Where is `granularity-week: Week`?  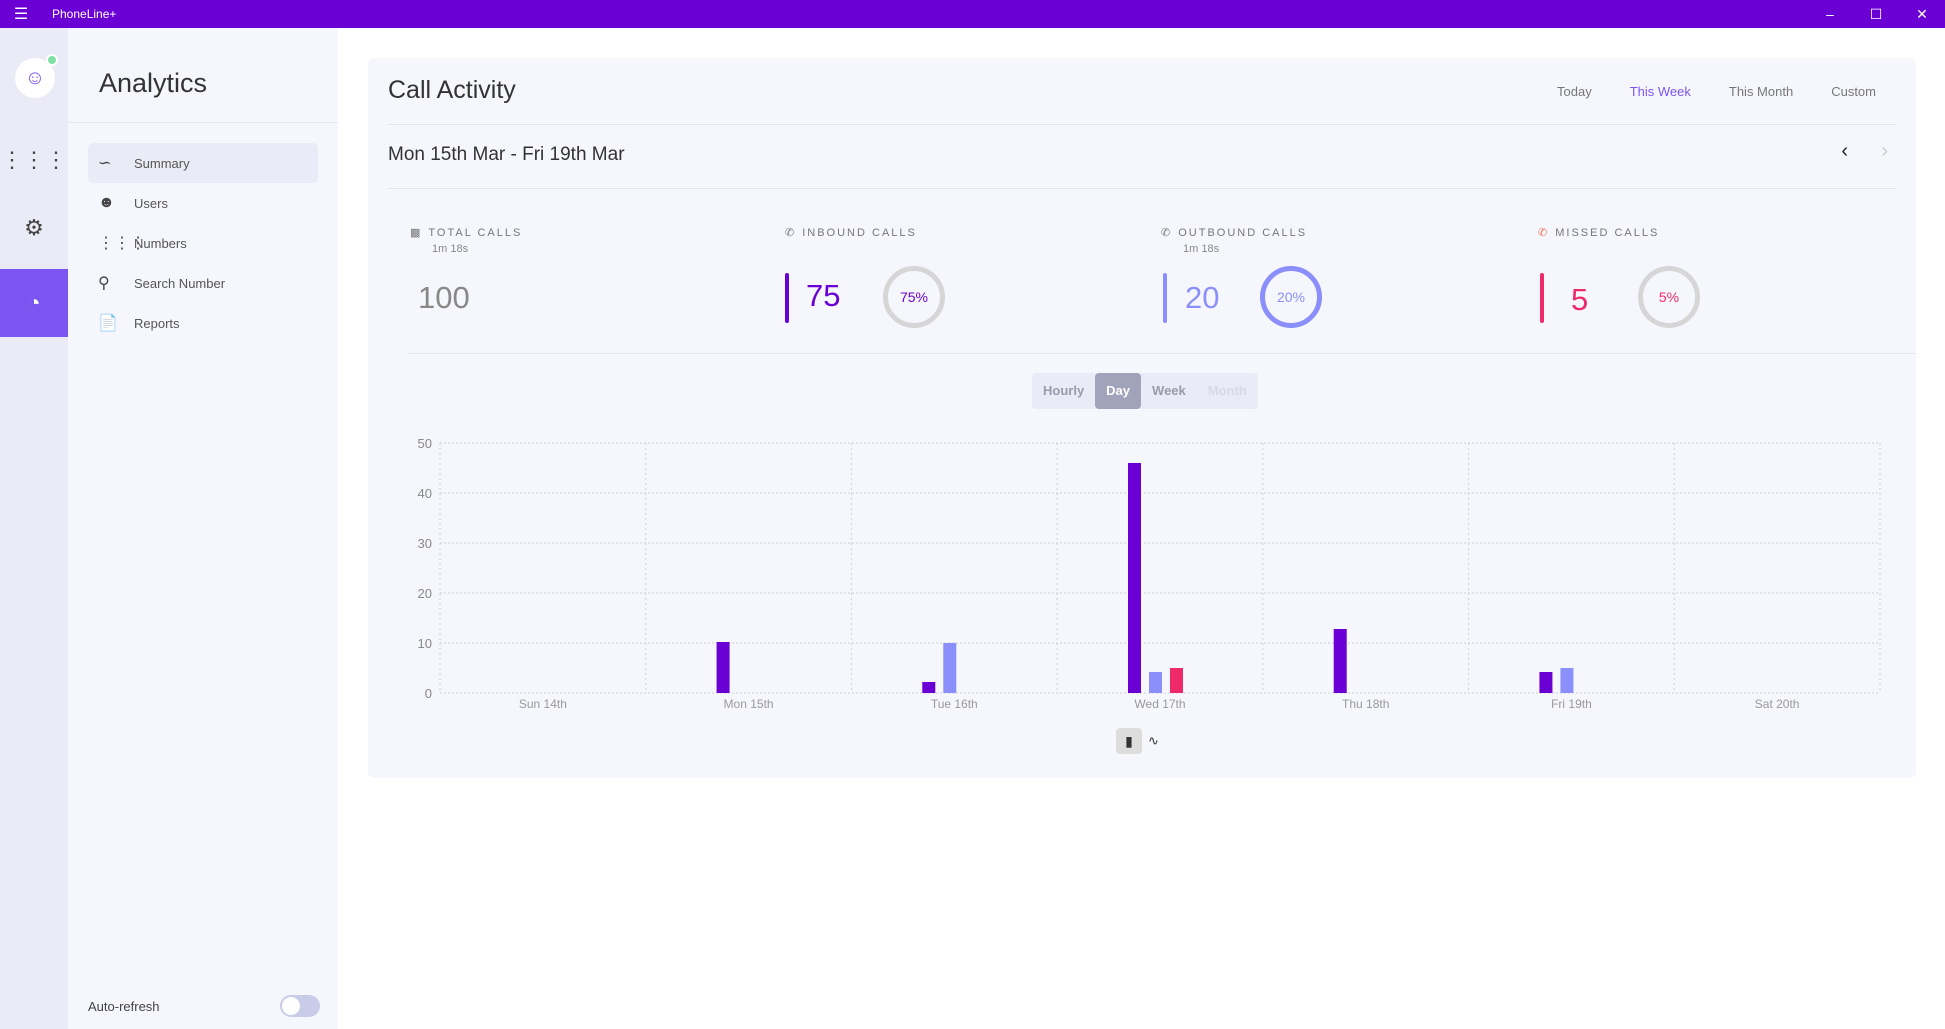
granularity-week: Week is located at coordinates (1169, 390).